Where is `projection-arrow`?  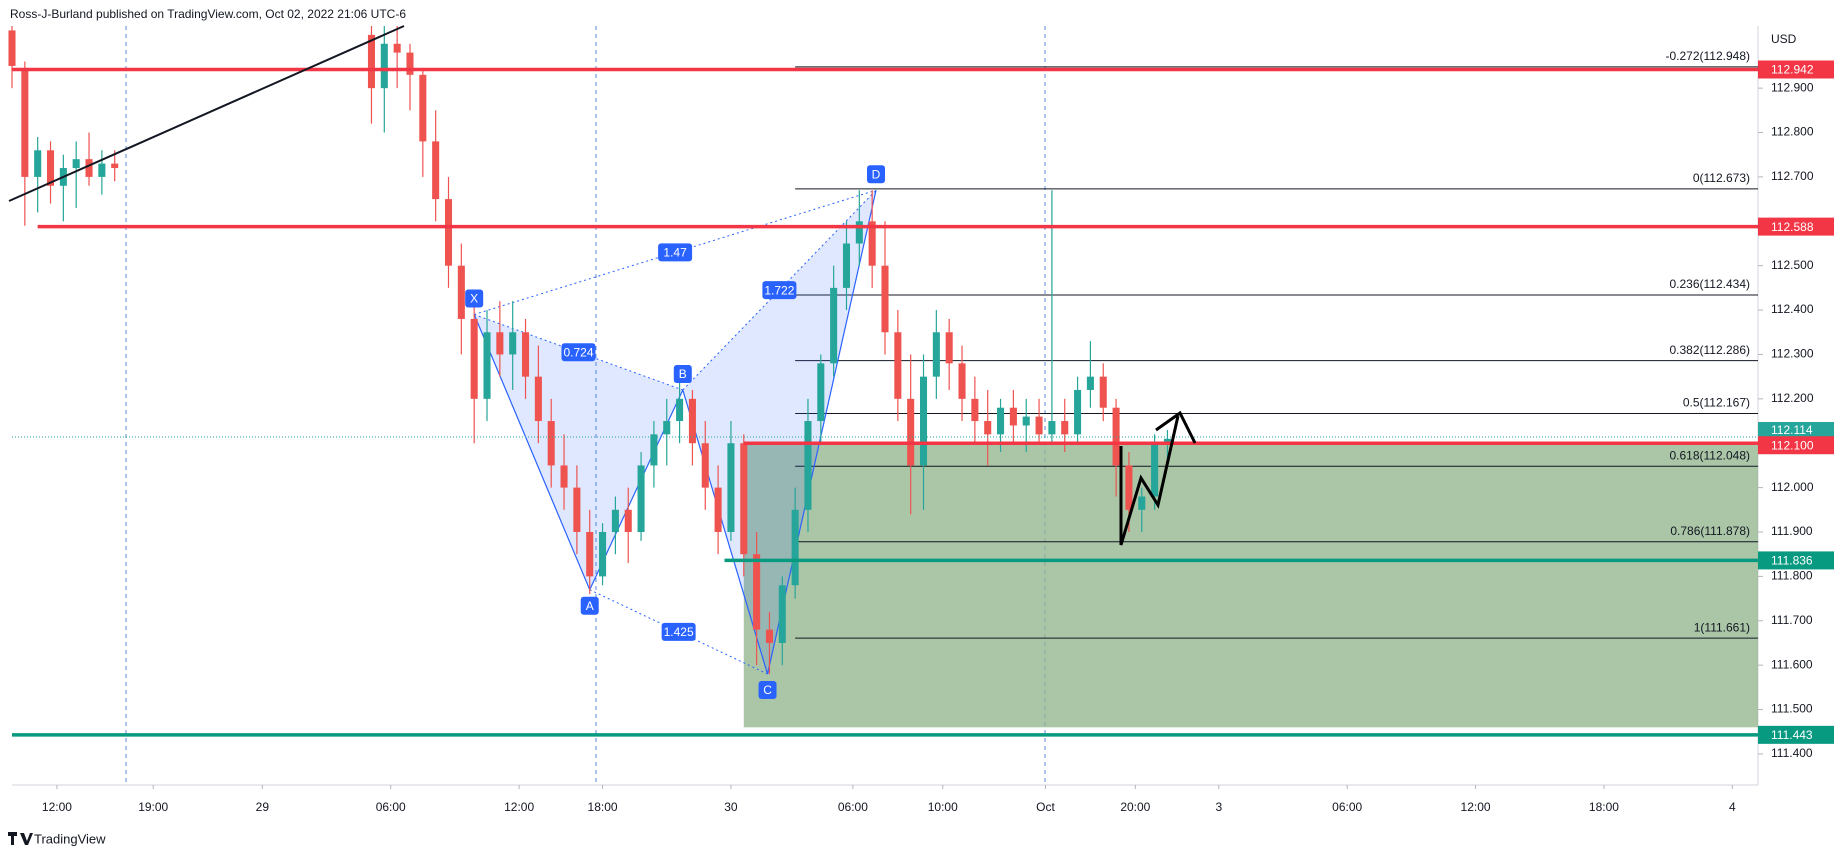
projection-arrow is located at coordinates (1149, 480).